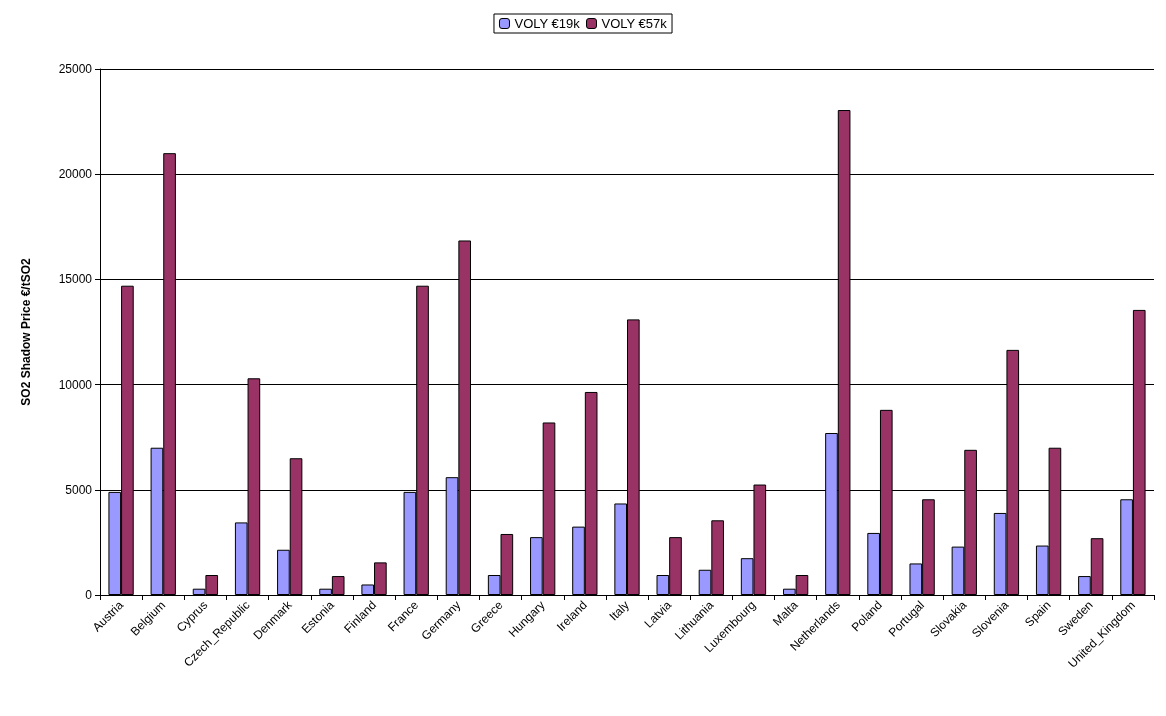 This screenshot has height=716, width=1166. I want to click on y-tick-label: 25000, so click(75, 69).